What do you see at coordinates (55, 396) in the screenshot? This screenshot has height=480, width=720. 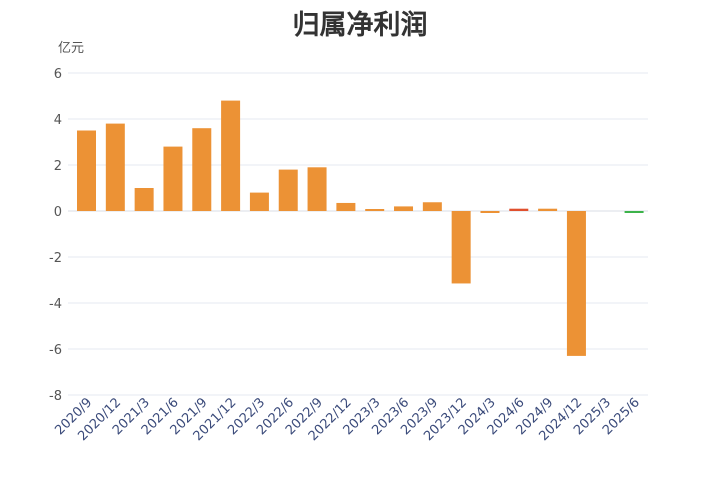 I see `y-tick-label: -8` at bounding box center [55, 396].